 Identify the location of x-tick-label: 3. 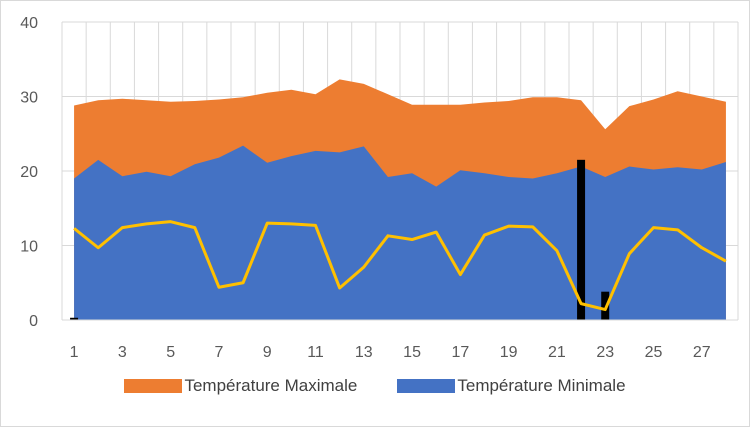
(122, 352).